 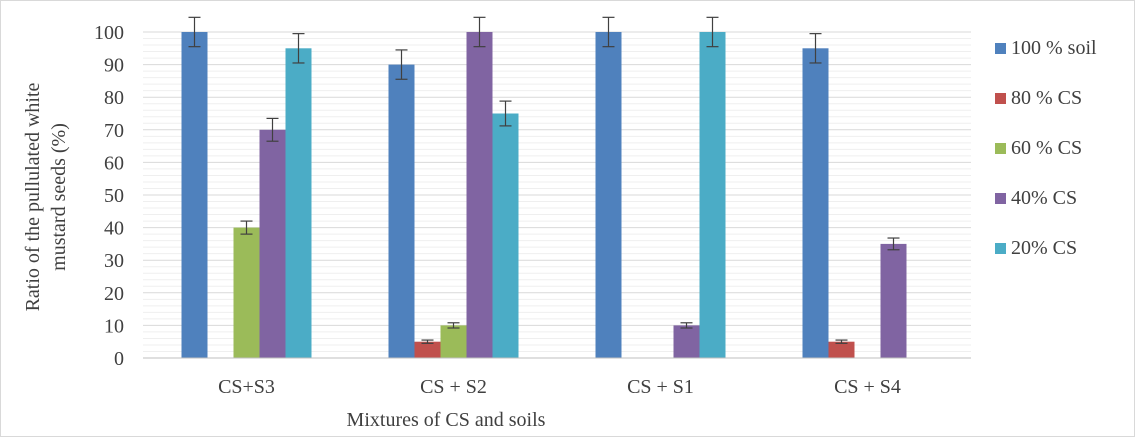 I want to click on x-tick-label: CS+S3, so click(x=246, y=387).